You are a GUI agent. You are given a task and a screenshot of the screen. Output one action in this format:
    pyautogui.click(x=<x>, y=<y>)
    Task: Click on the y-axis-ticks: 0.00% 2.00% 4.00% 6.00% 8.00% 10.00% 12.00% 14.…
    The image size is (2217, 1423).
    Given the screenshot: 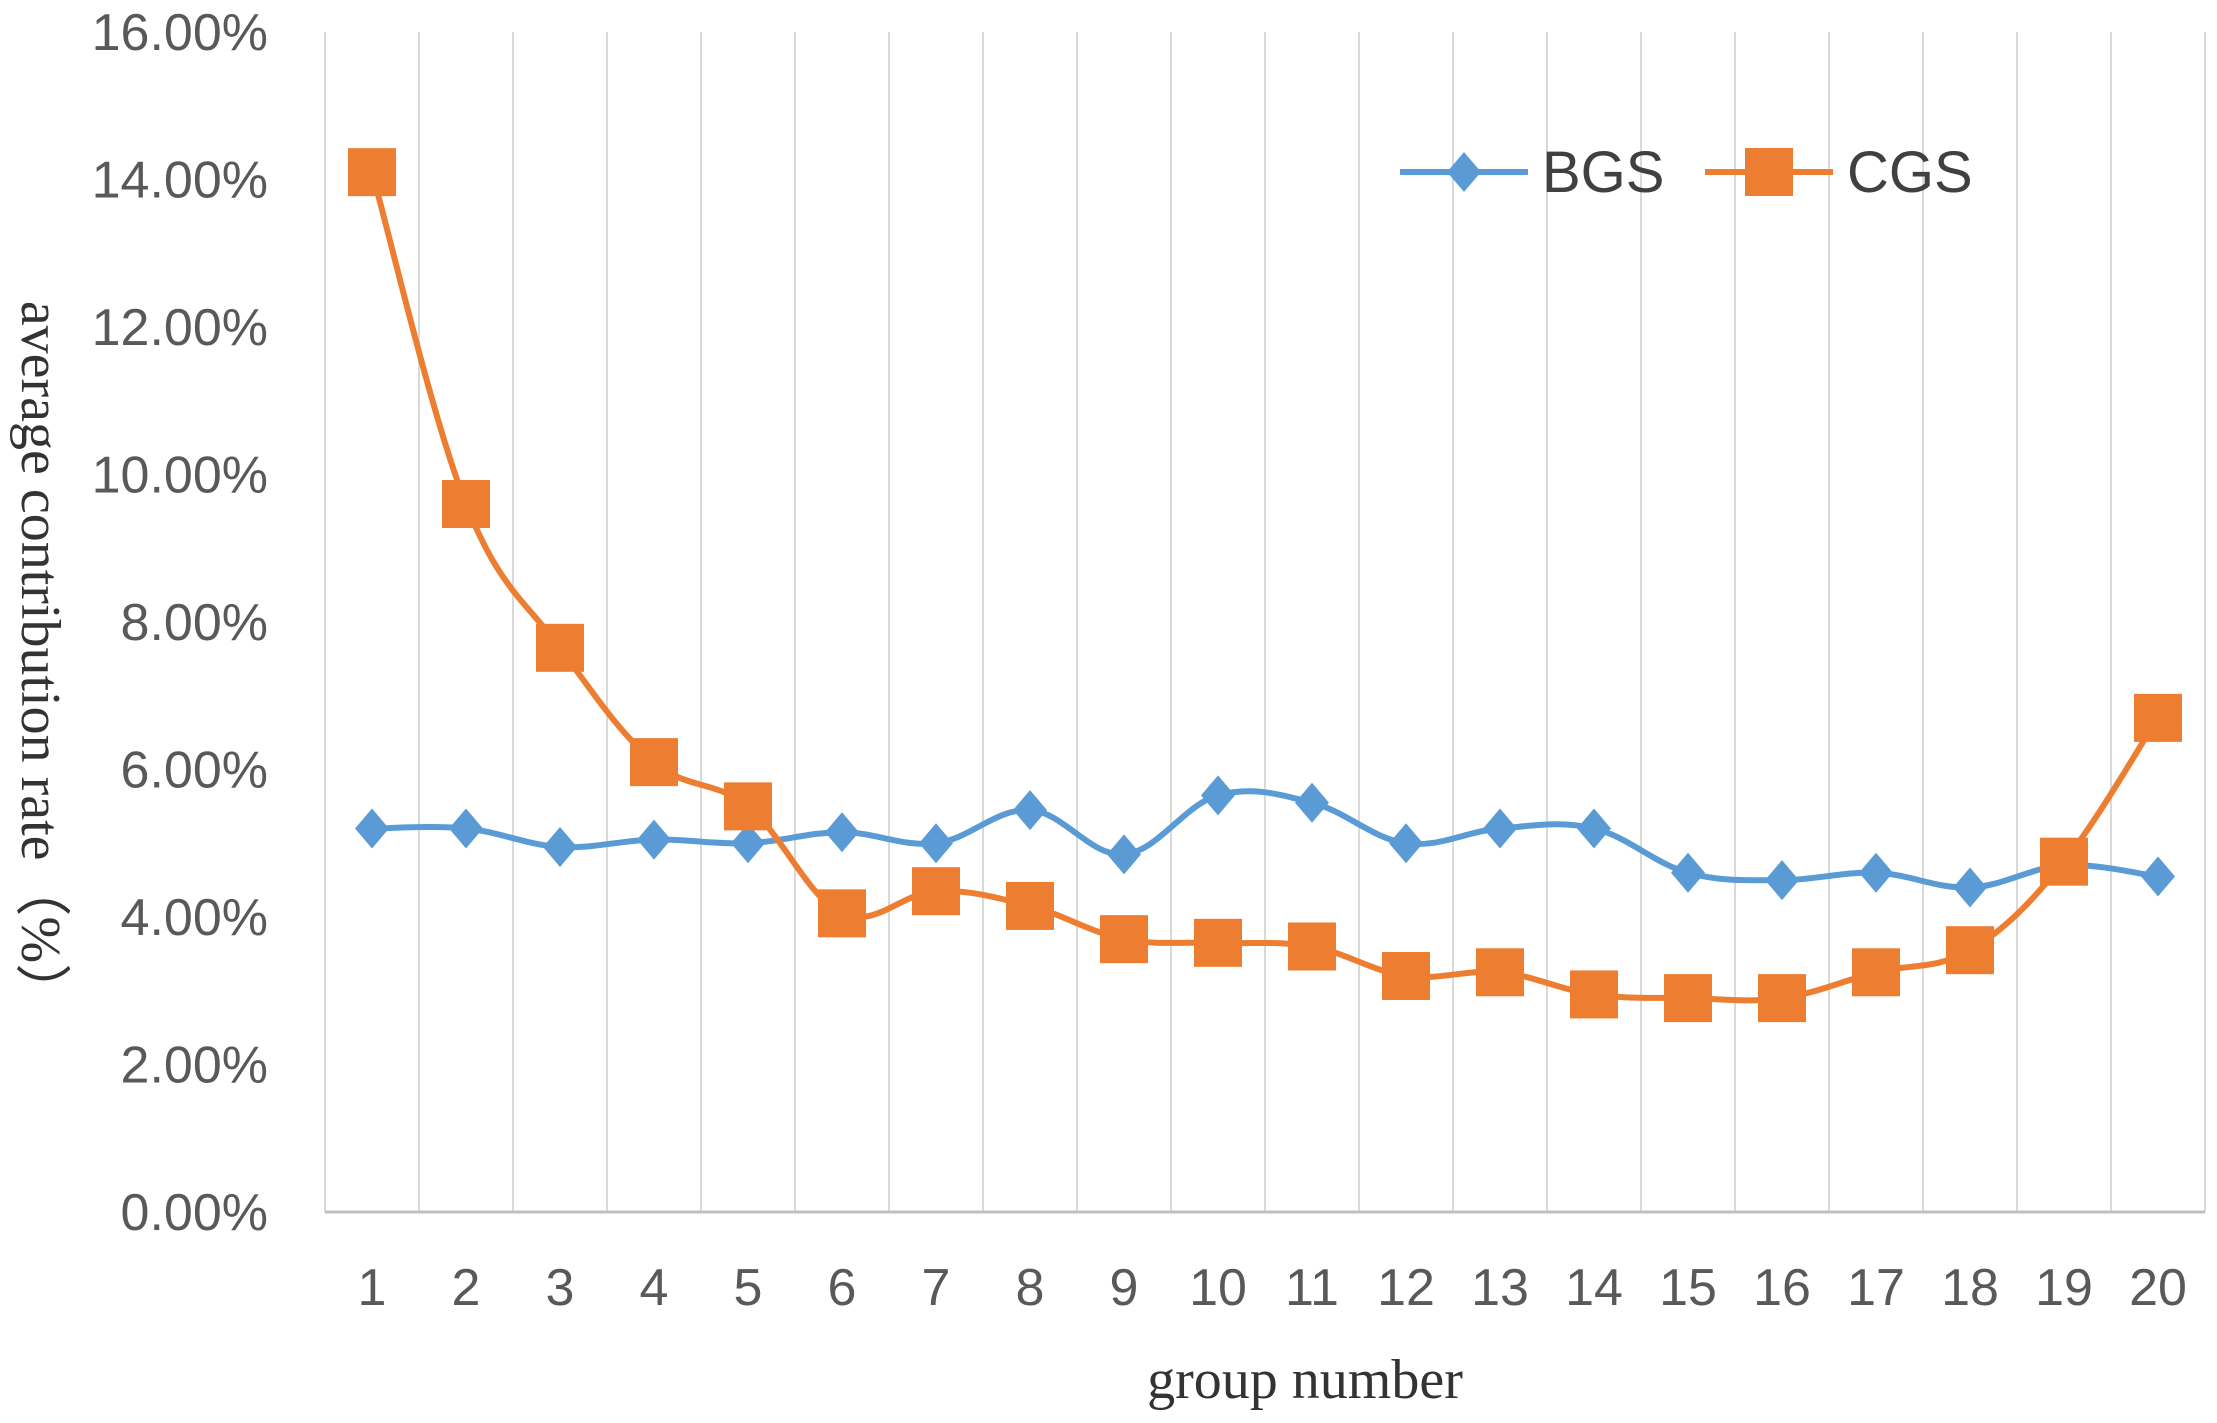 What is the action you would take?
    pyautogui.click(x=180, y=623)
    